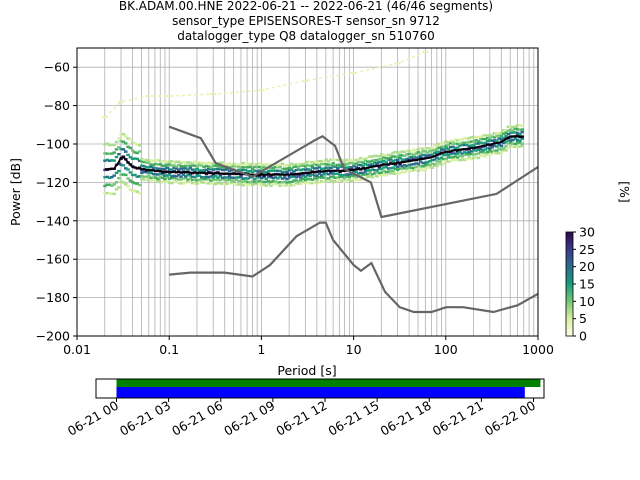 This screenshot has width=640, height=480. I want to click on title-line-3: datalogger_type Q8 datalogger_sn 510760, so click(306, 36).